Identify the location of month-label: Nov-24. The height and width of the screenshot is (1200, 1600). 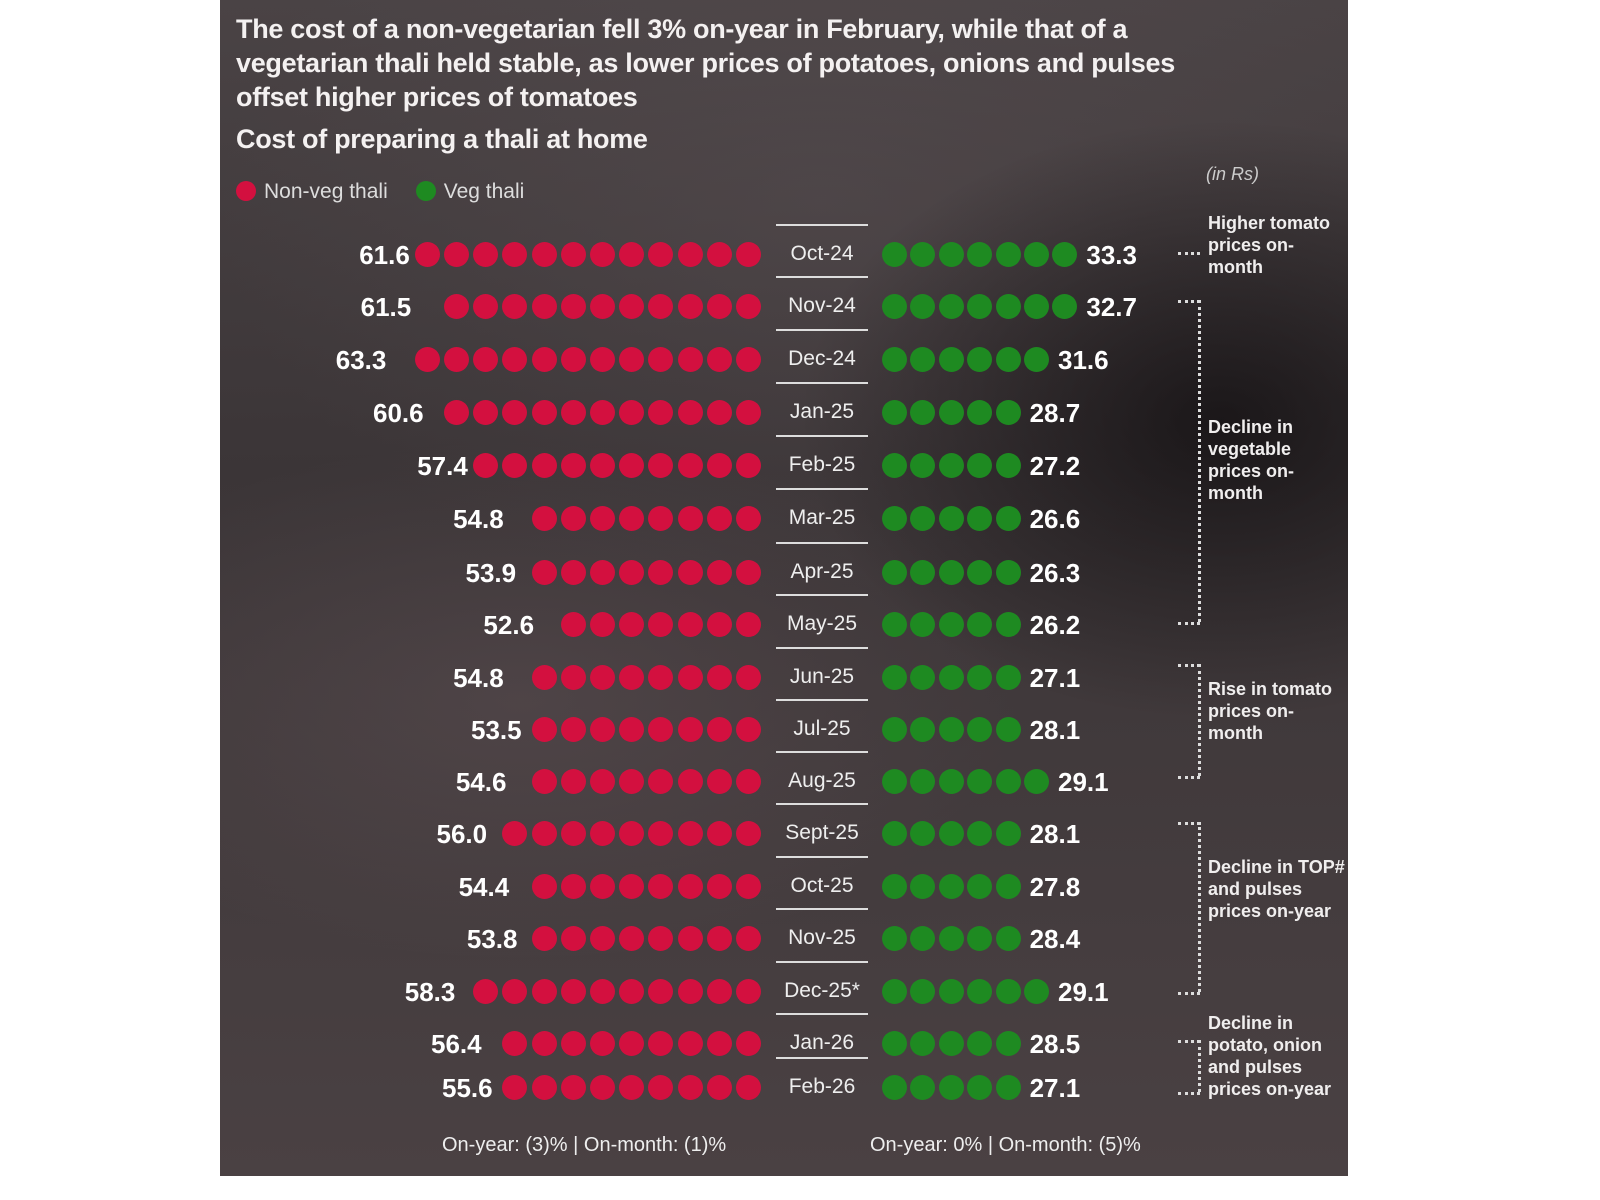
(822, 305).